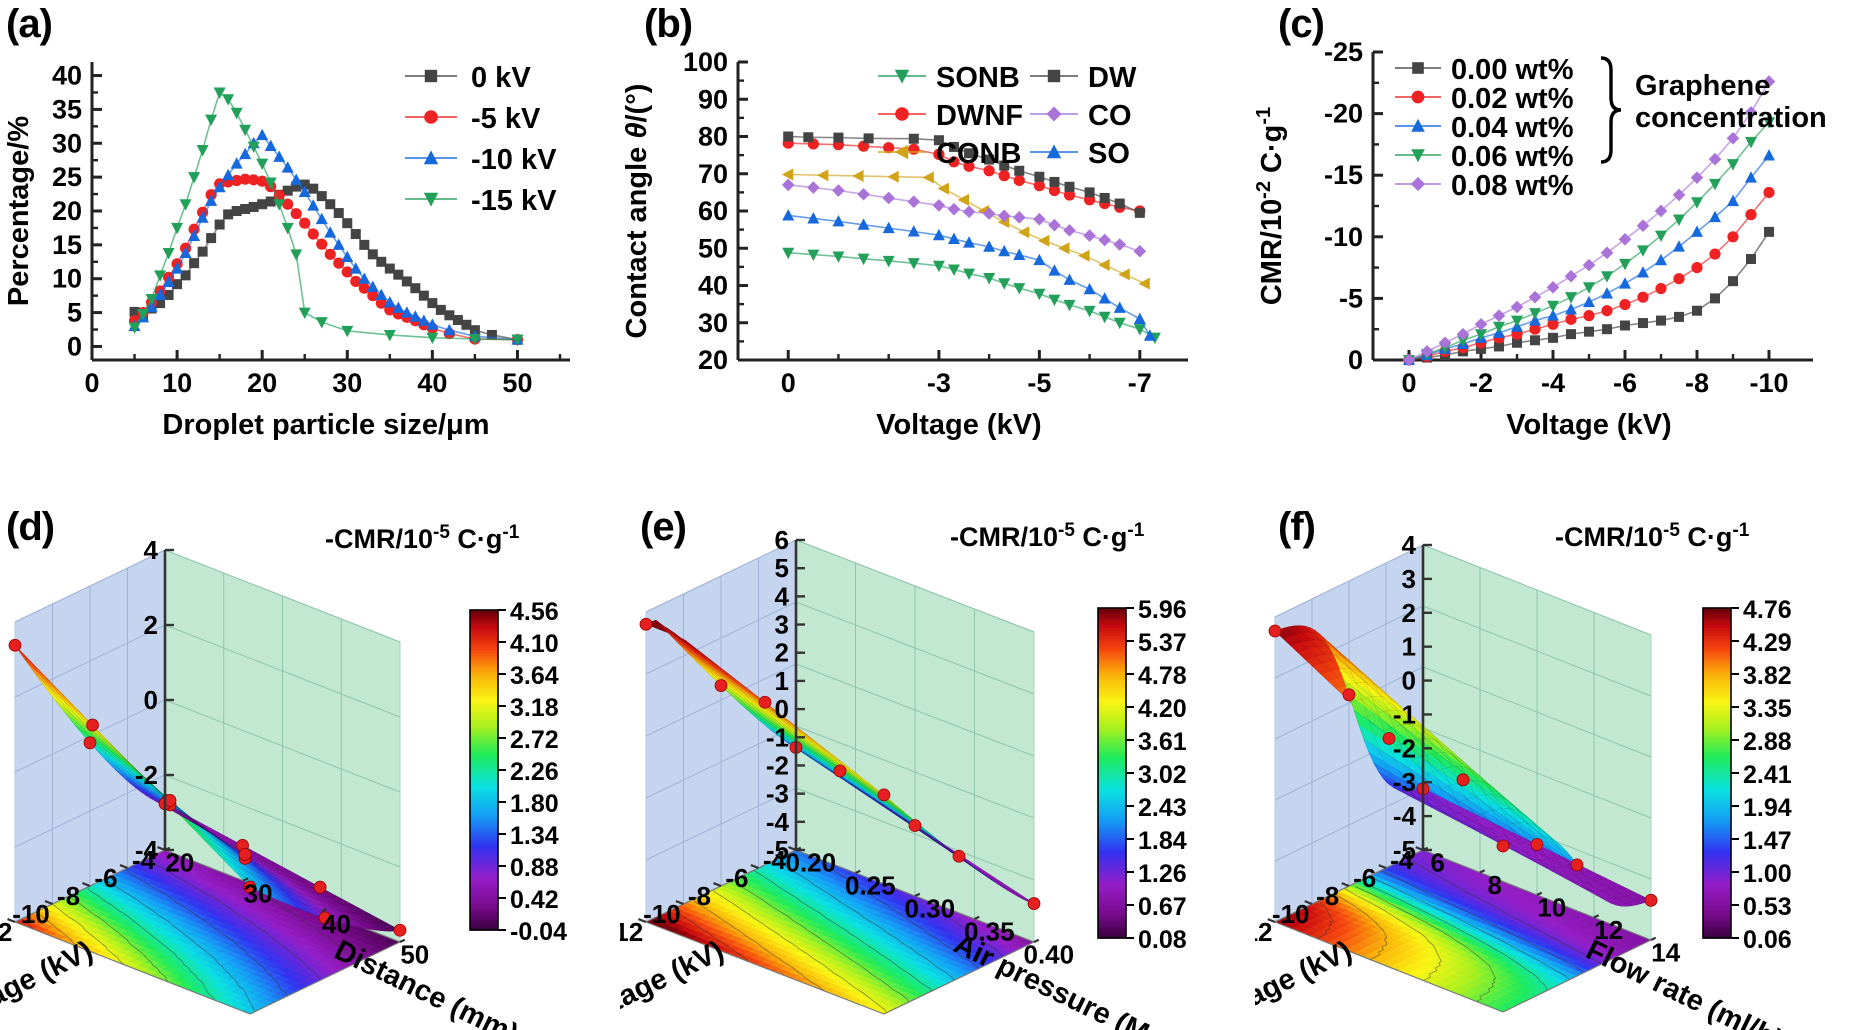 The width and height of the screenshot is (1850, 1030). I want to click on data-point-sphere, so click(400, 930).